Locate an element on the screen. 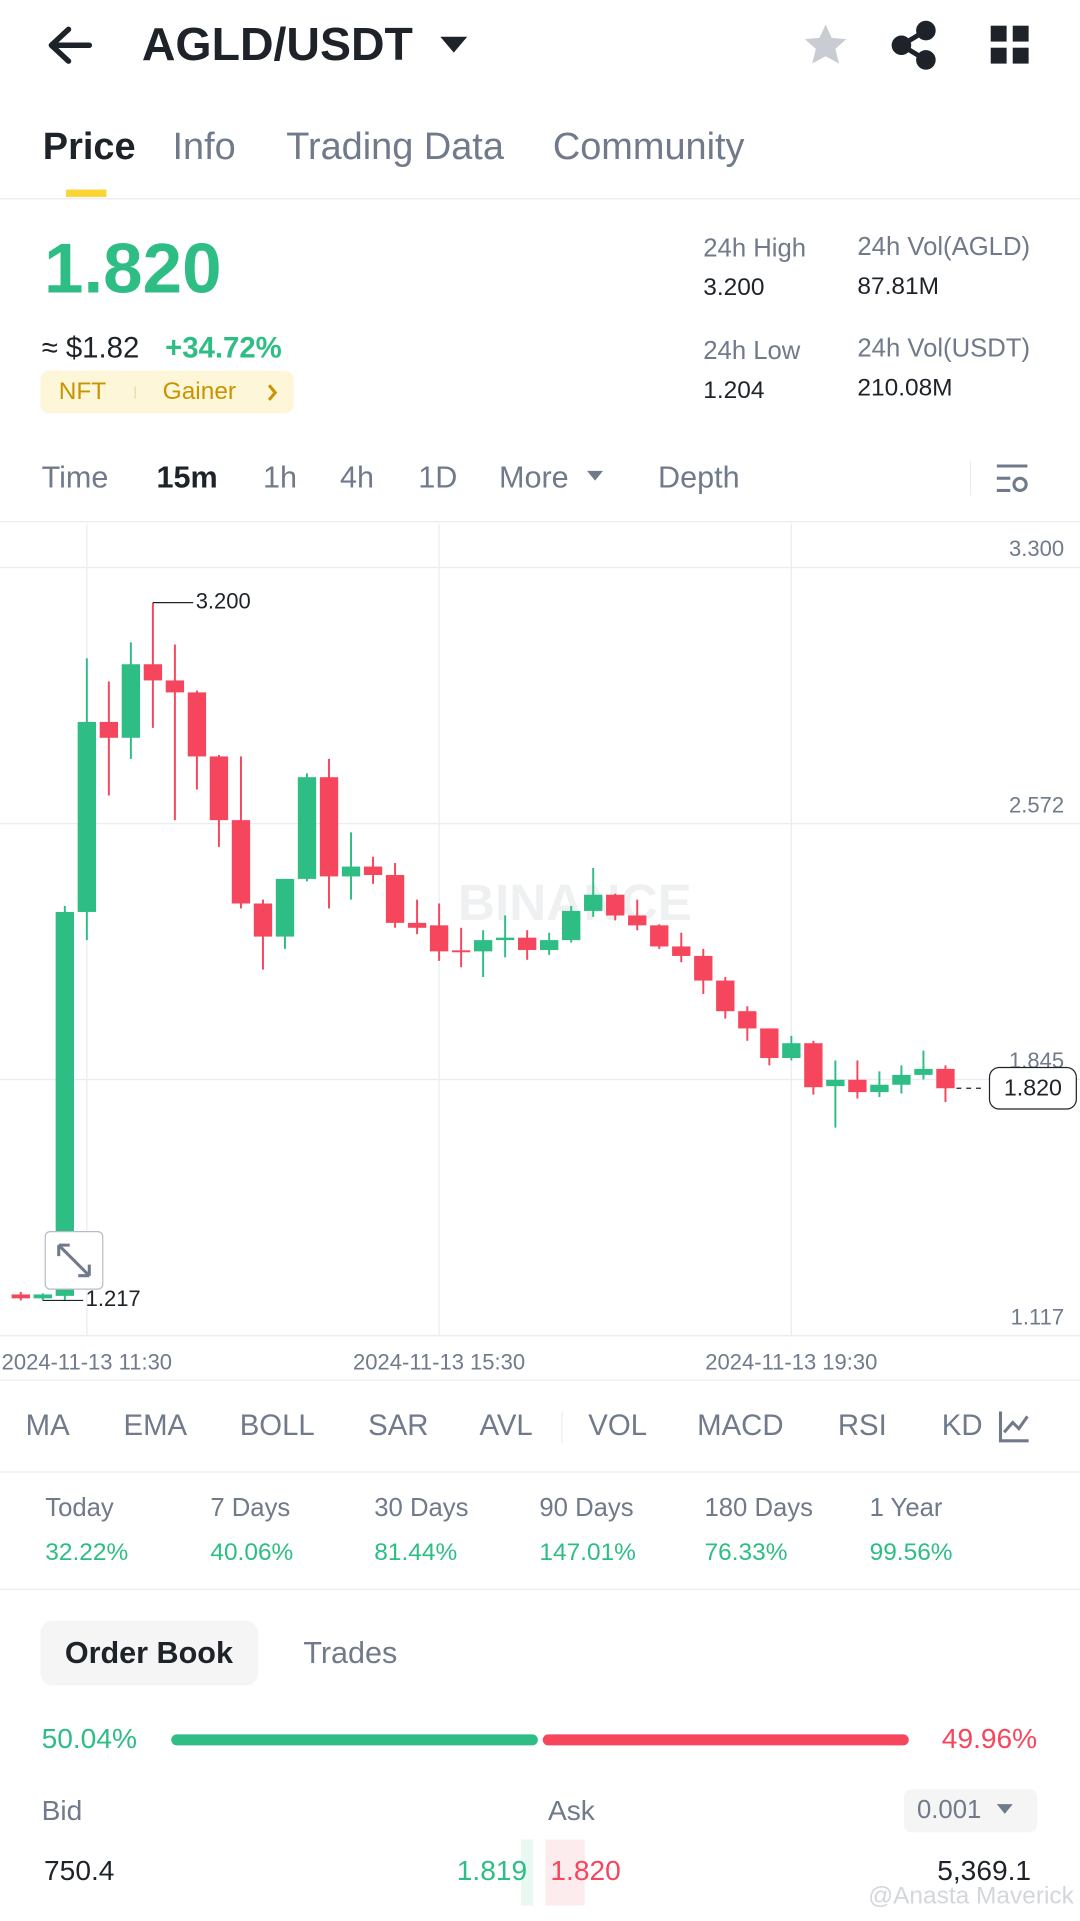 Image resolution: width=1080 pixels, height=1921 pixels. pair-title: AGLD/USDT is located at coordinates (277, 44).